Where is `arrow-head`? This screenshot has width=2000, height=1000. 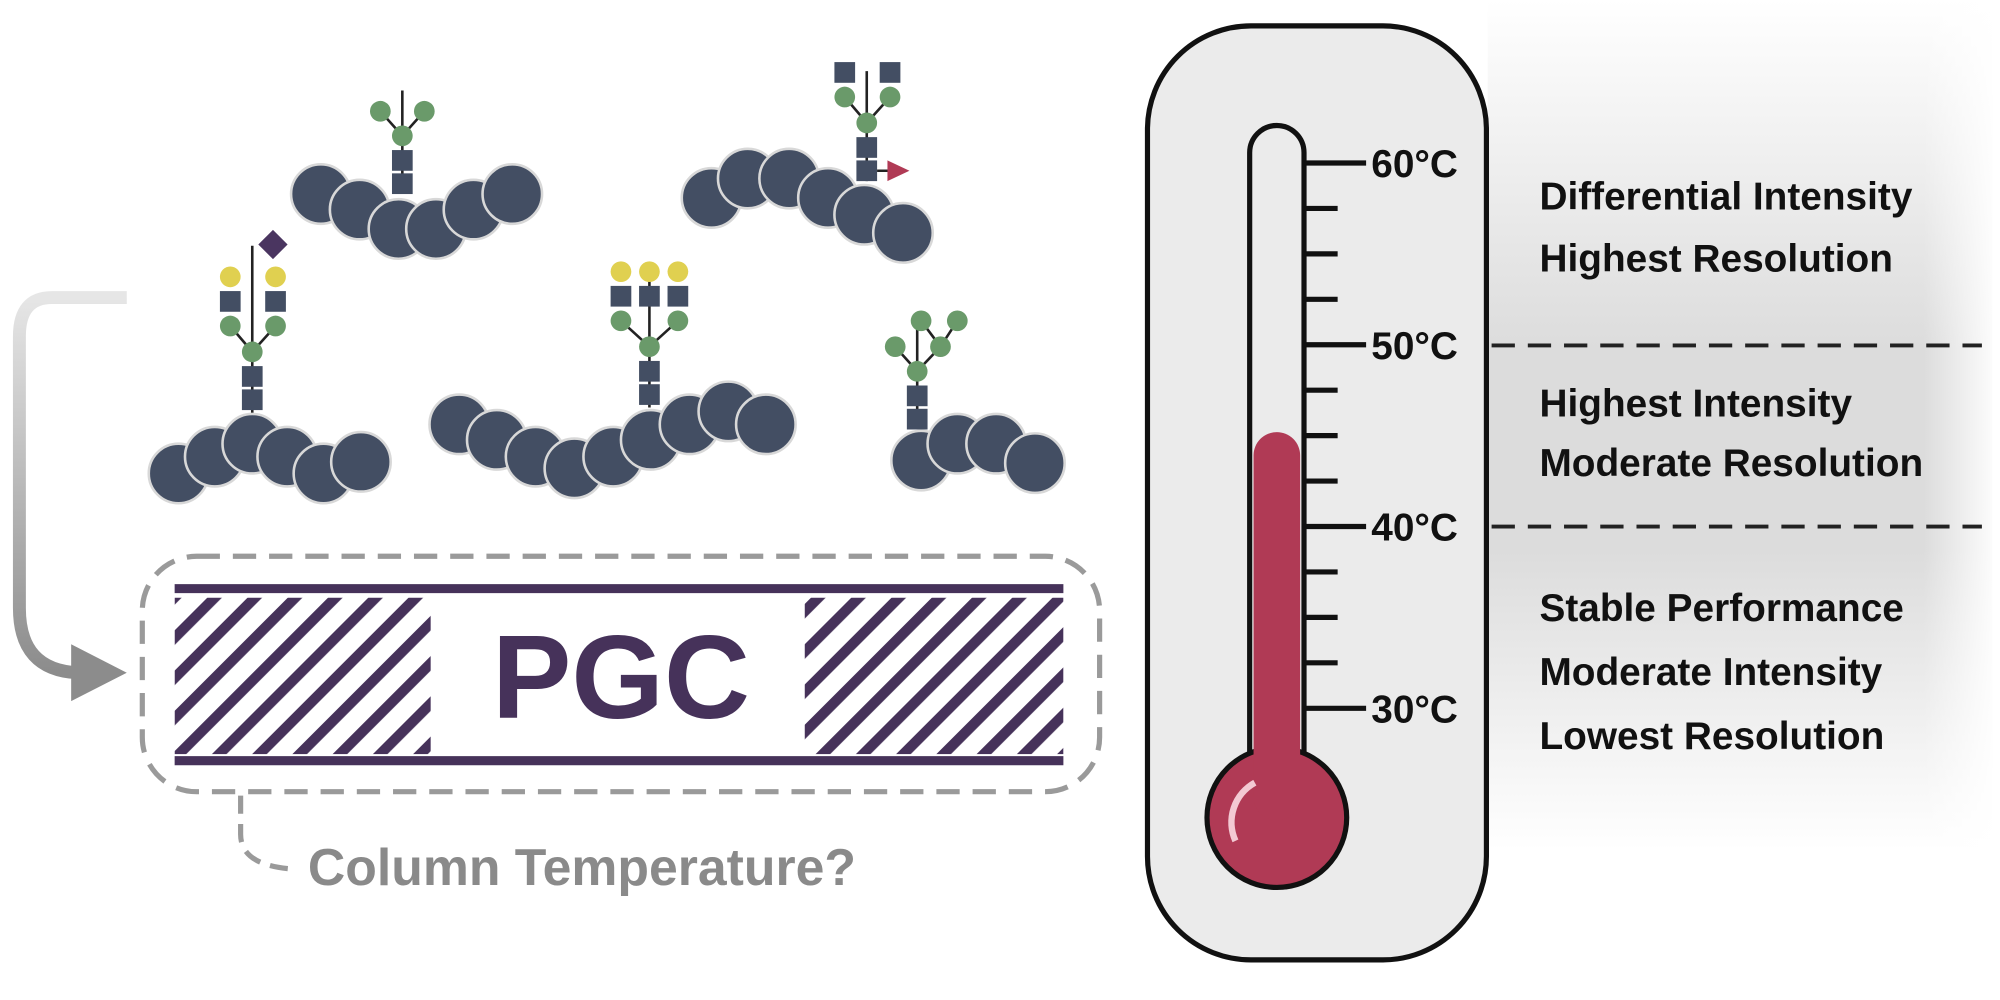
arrow-head is located at coordinates (99, 673).